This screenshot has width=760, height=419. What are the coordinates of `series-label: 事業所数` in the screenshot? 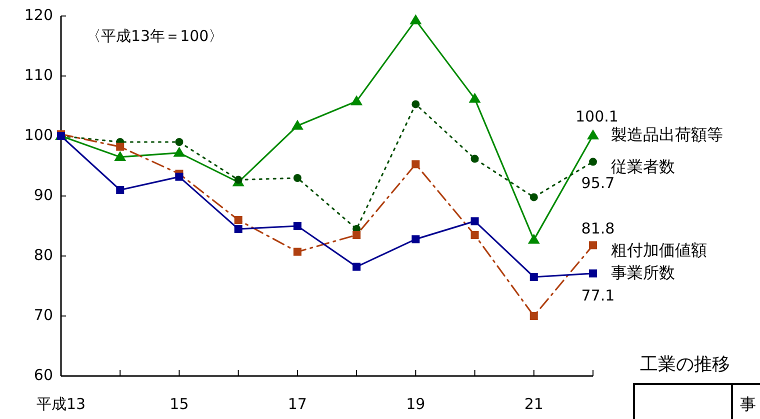 It's located at (643, 272).